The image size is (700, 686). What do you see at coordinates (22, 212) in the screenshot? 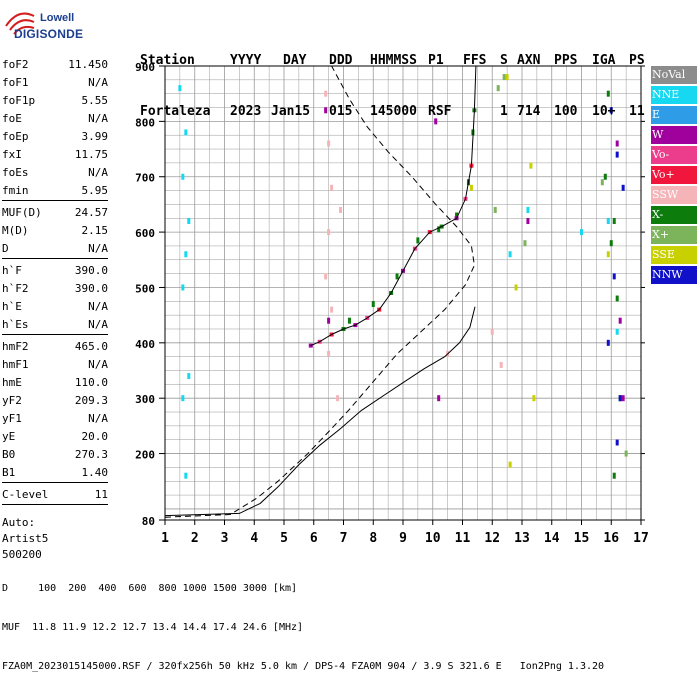
I see `param-name: MUF(D)` at bounding box center [22, 212].